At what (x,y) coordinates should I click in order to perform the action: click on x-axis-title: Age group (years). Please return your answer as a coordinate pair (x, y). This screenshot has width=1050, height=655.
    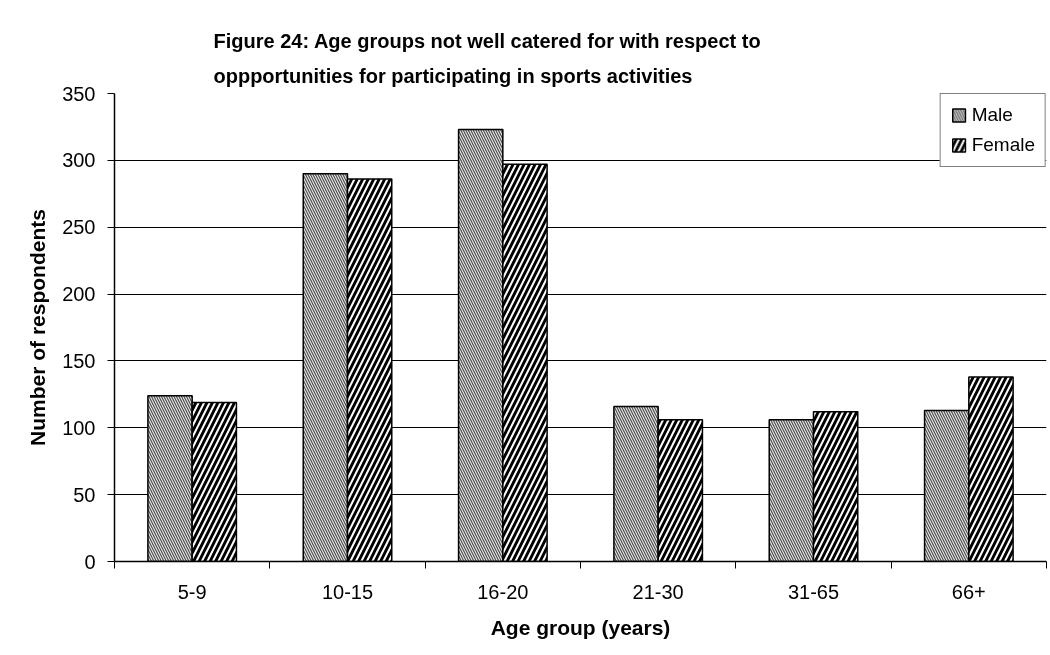
    Looking at the image, I should click on (580, 627).